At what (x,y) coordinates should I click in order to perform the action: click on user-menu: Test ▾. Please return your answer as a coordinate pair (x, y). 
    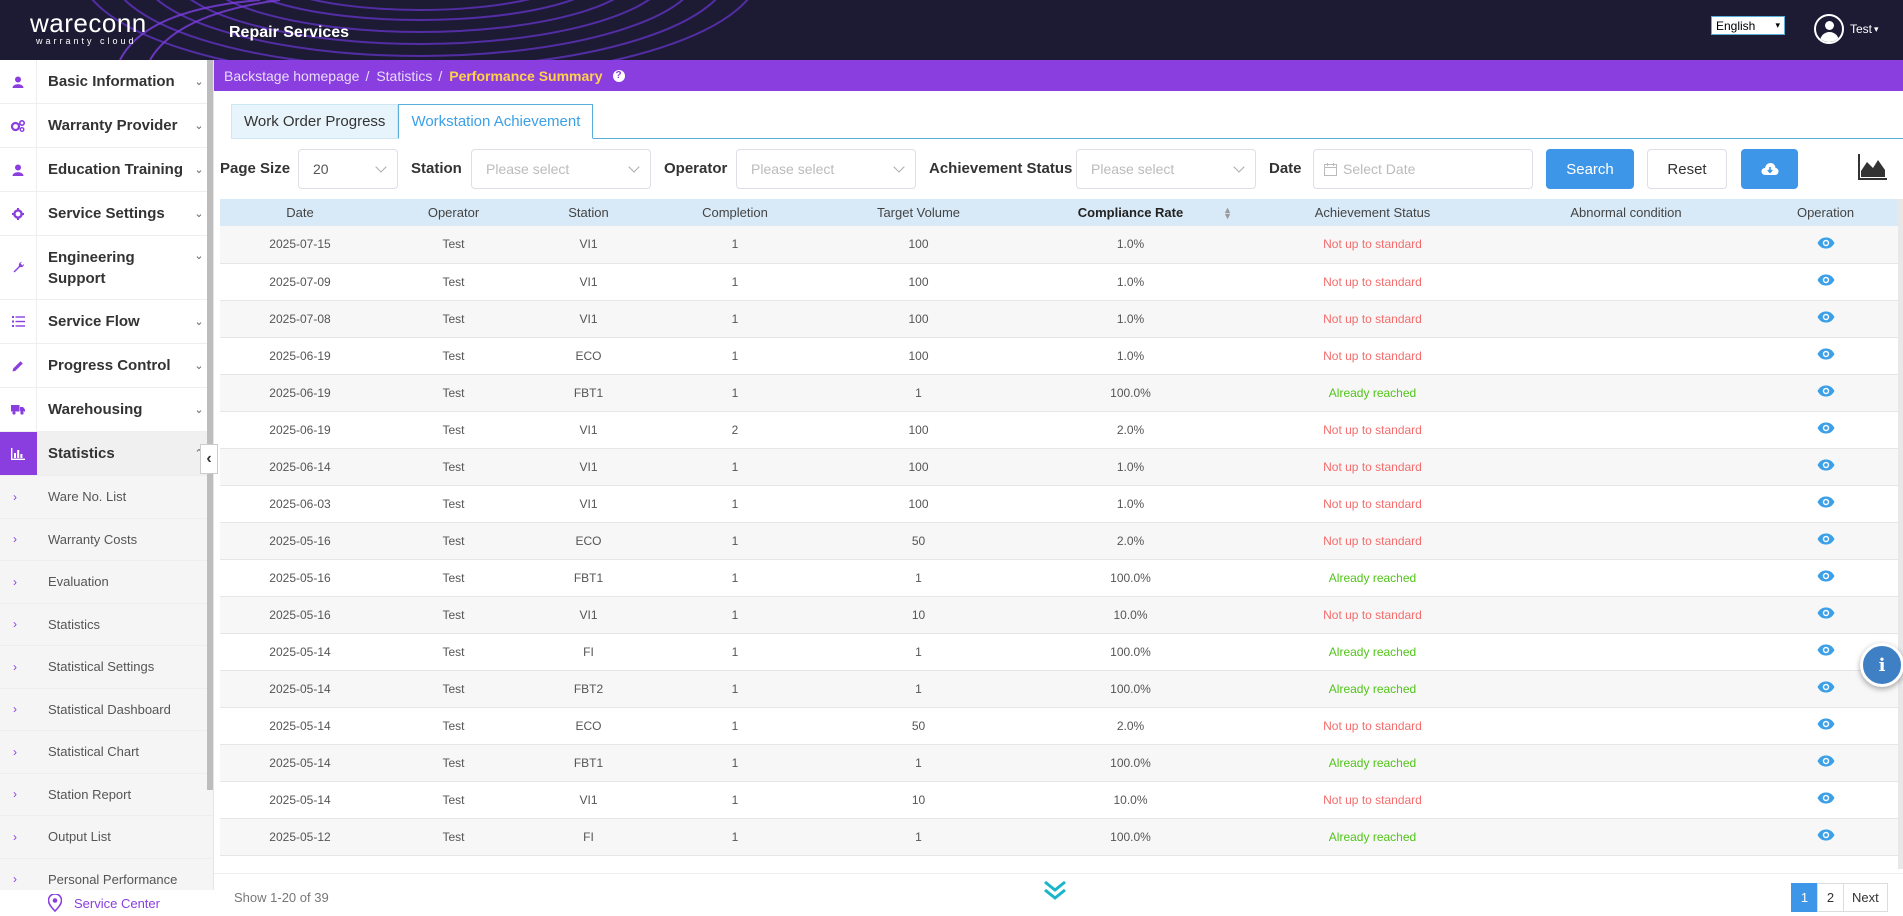
    Looking at the image, I should click on (1846, 29).